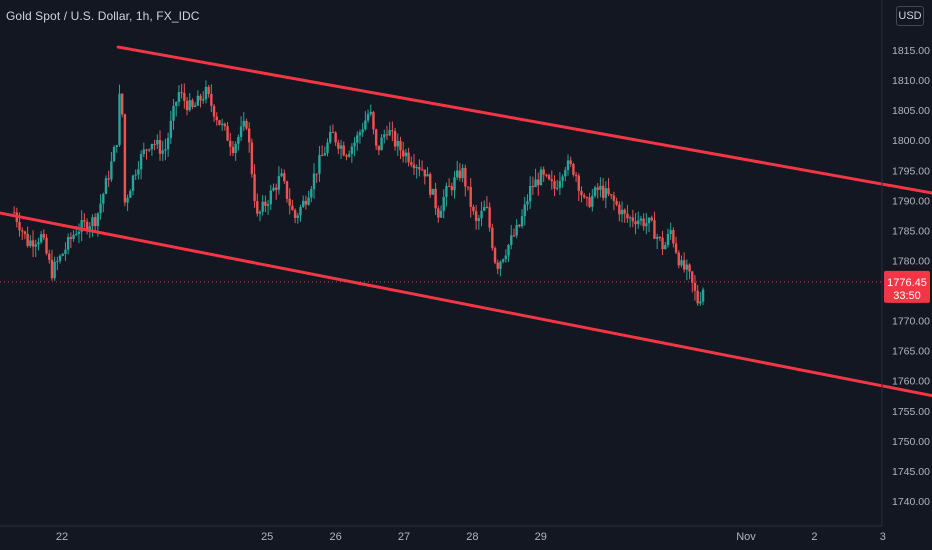  Describe the element at coordinates (911, 231) in the screenshot. I see `price-tick-label: 1785.00` at that location.